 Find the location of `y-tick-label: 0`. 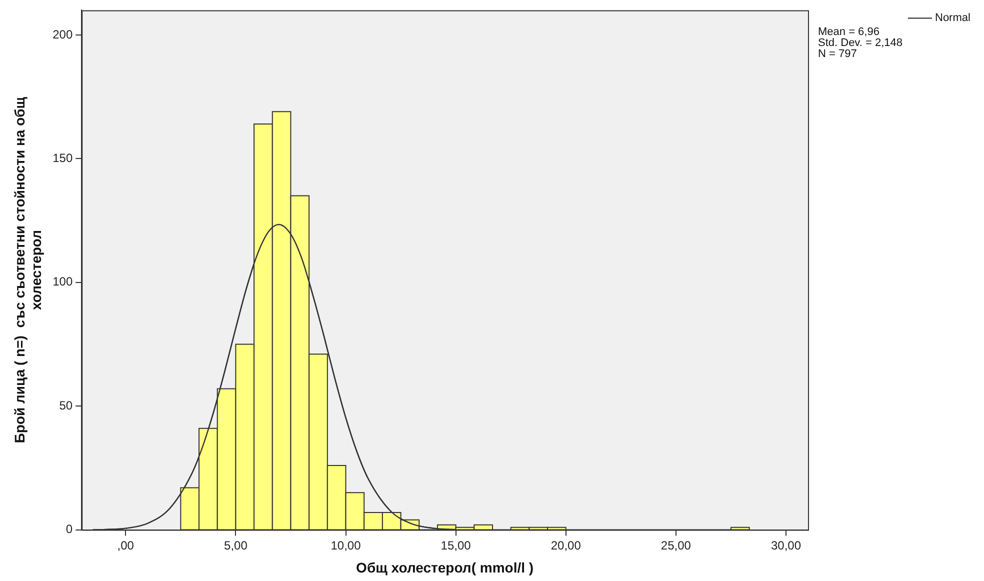

y-tick-label: 0 is located at coordinates (69, 529).